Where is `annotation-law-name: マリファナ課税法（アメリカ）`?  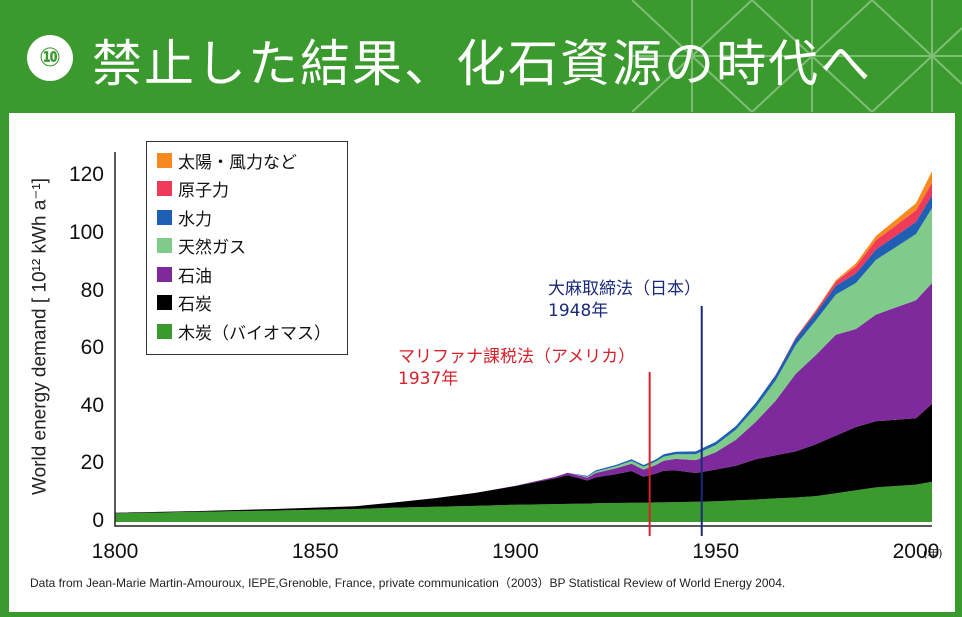 annotation-law-name: マリファナ課税法（アメリカ） is located at coordinates (517, 357).